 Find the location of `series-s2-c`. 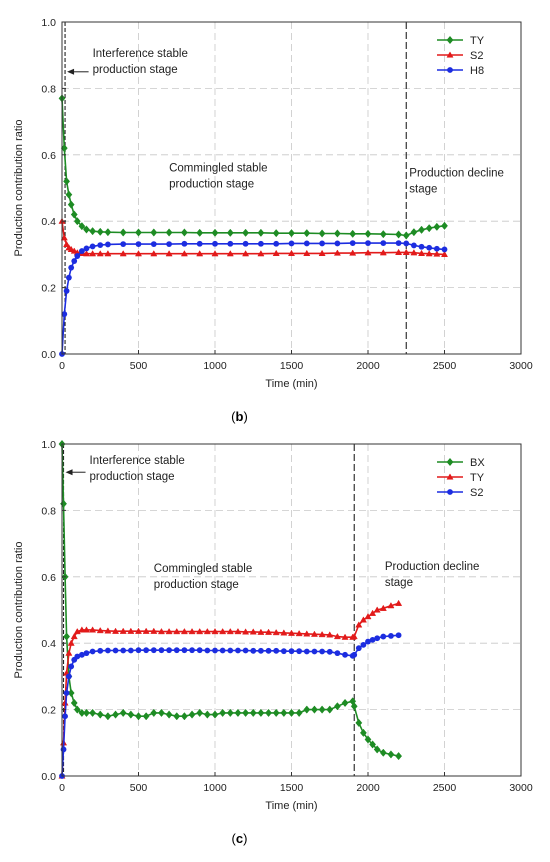

series-s2-c is located at coordinates (230, 705).